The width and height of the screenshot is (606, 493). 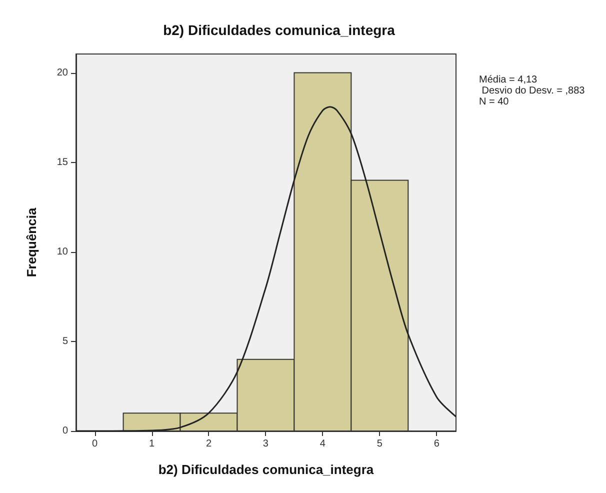 I want to click on x-tick-label: 5, so click(x=379, y=444).